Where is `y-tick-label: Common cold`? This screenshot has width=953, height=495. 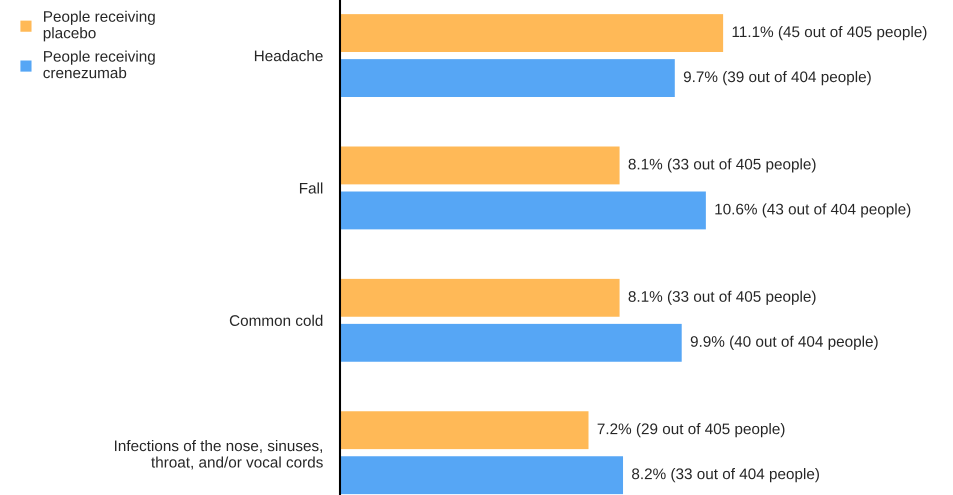 y-tick-label: Common cold is located at coordinates (276, 320).